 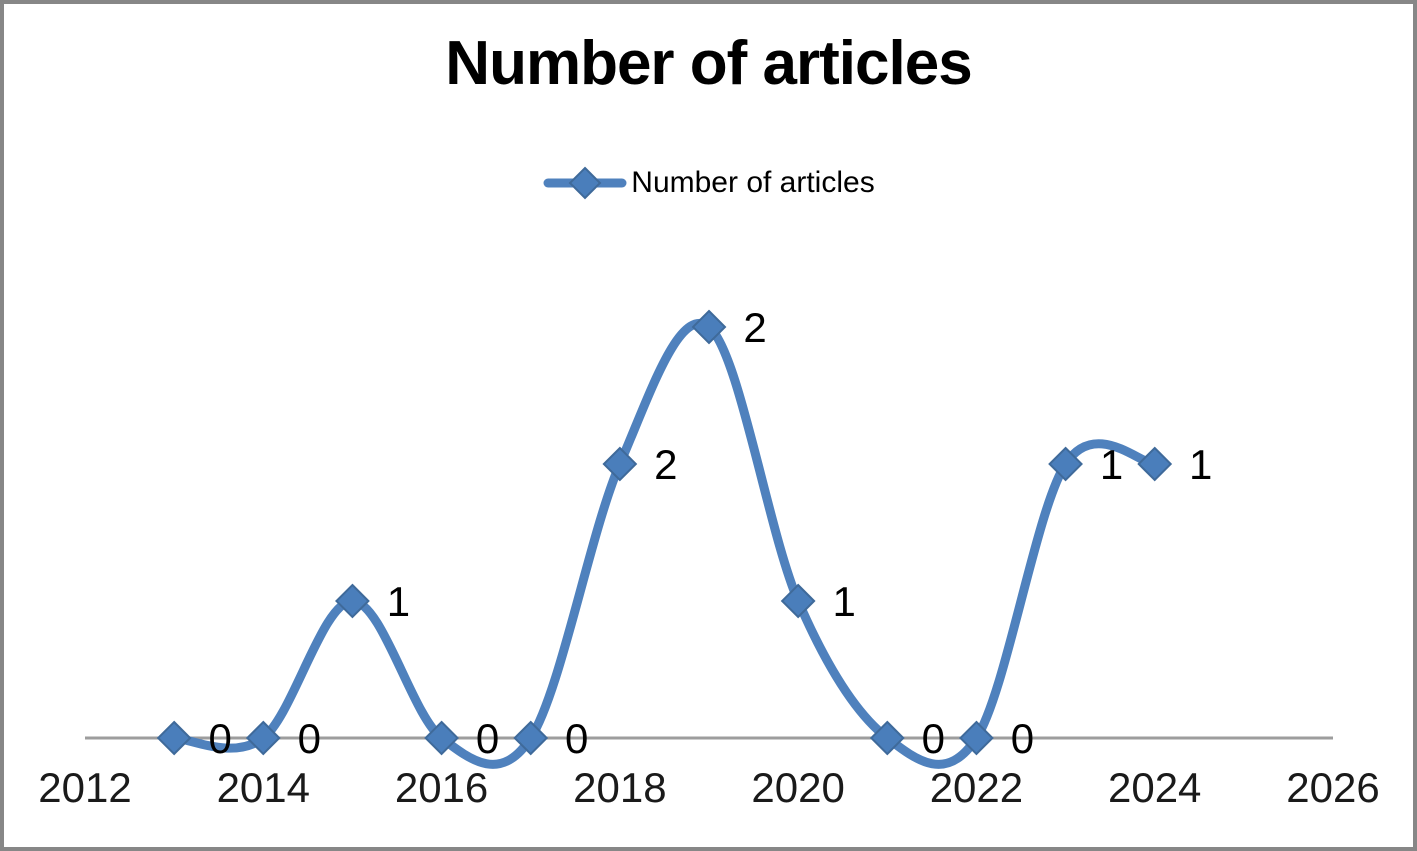 I want to click on x-axis-tick-label: 2016, so click(x=441, y=787).